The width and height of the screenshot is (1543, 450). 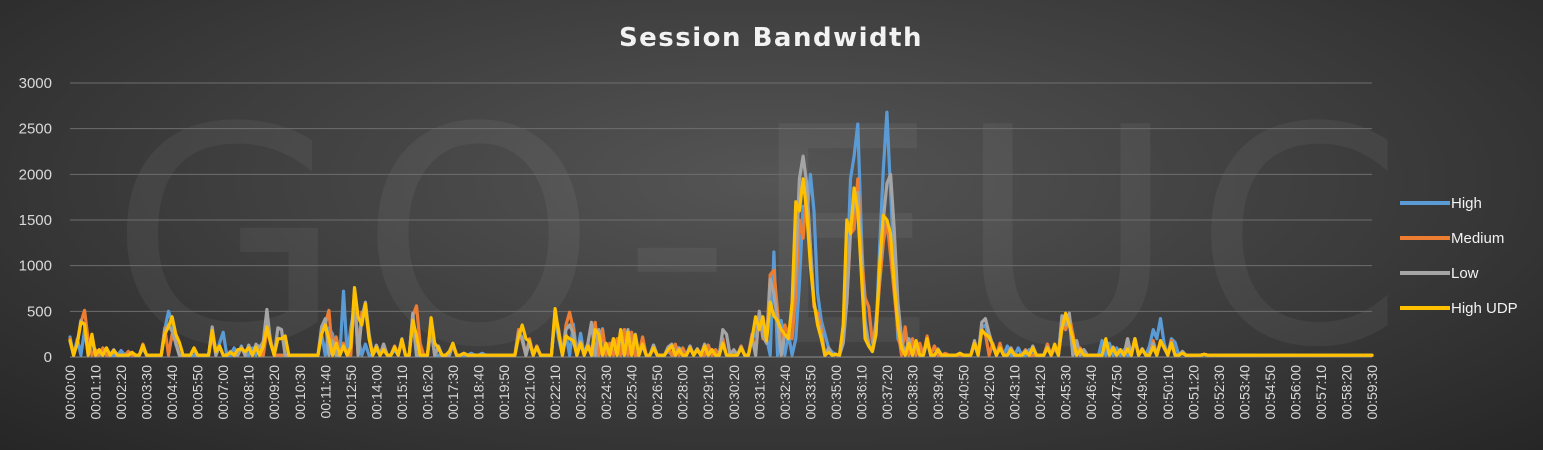 I want to click on x-tick-label: 00:21:00, so click(x=530, y=392).